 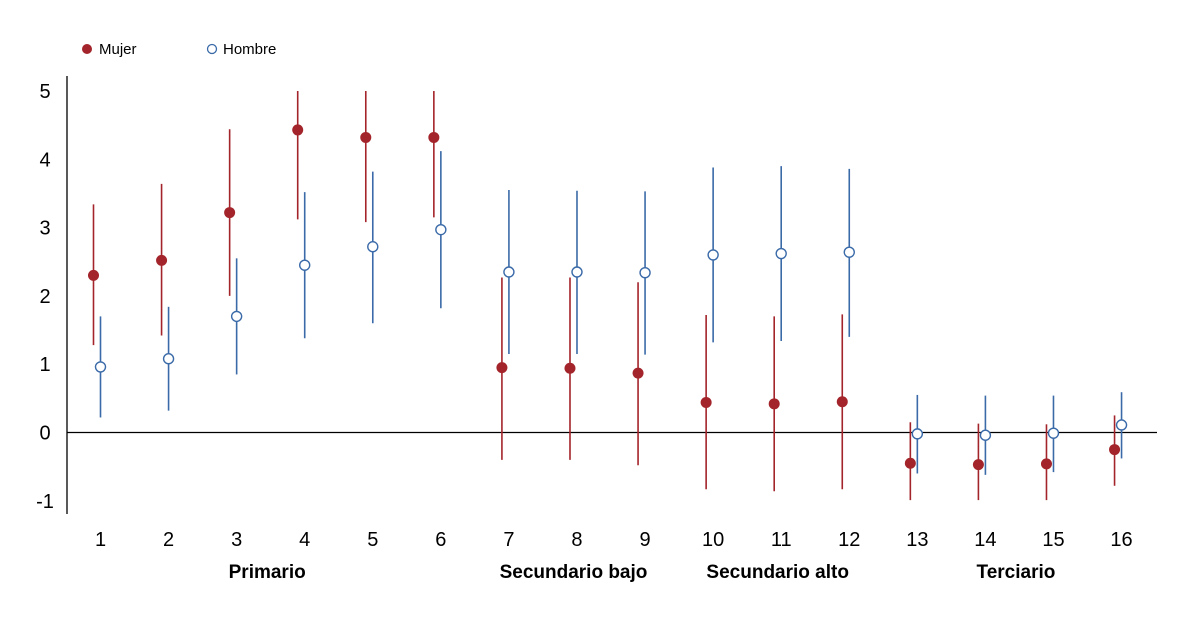 What do you see at coordinates (849, 540) in the screenshot?
I see `x-tick-label: 12` at bounding box center [849, 540].